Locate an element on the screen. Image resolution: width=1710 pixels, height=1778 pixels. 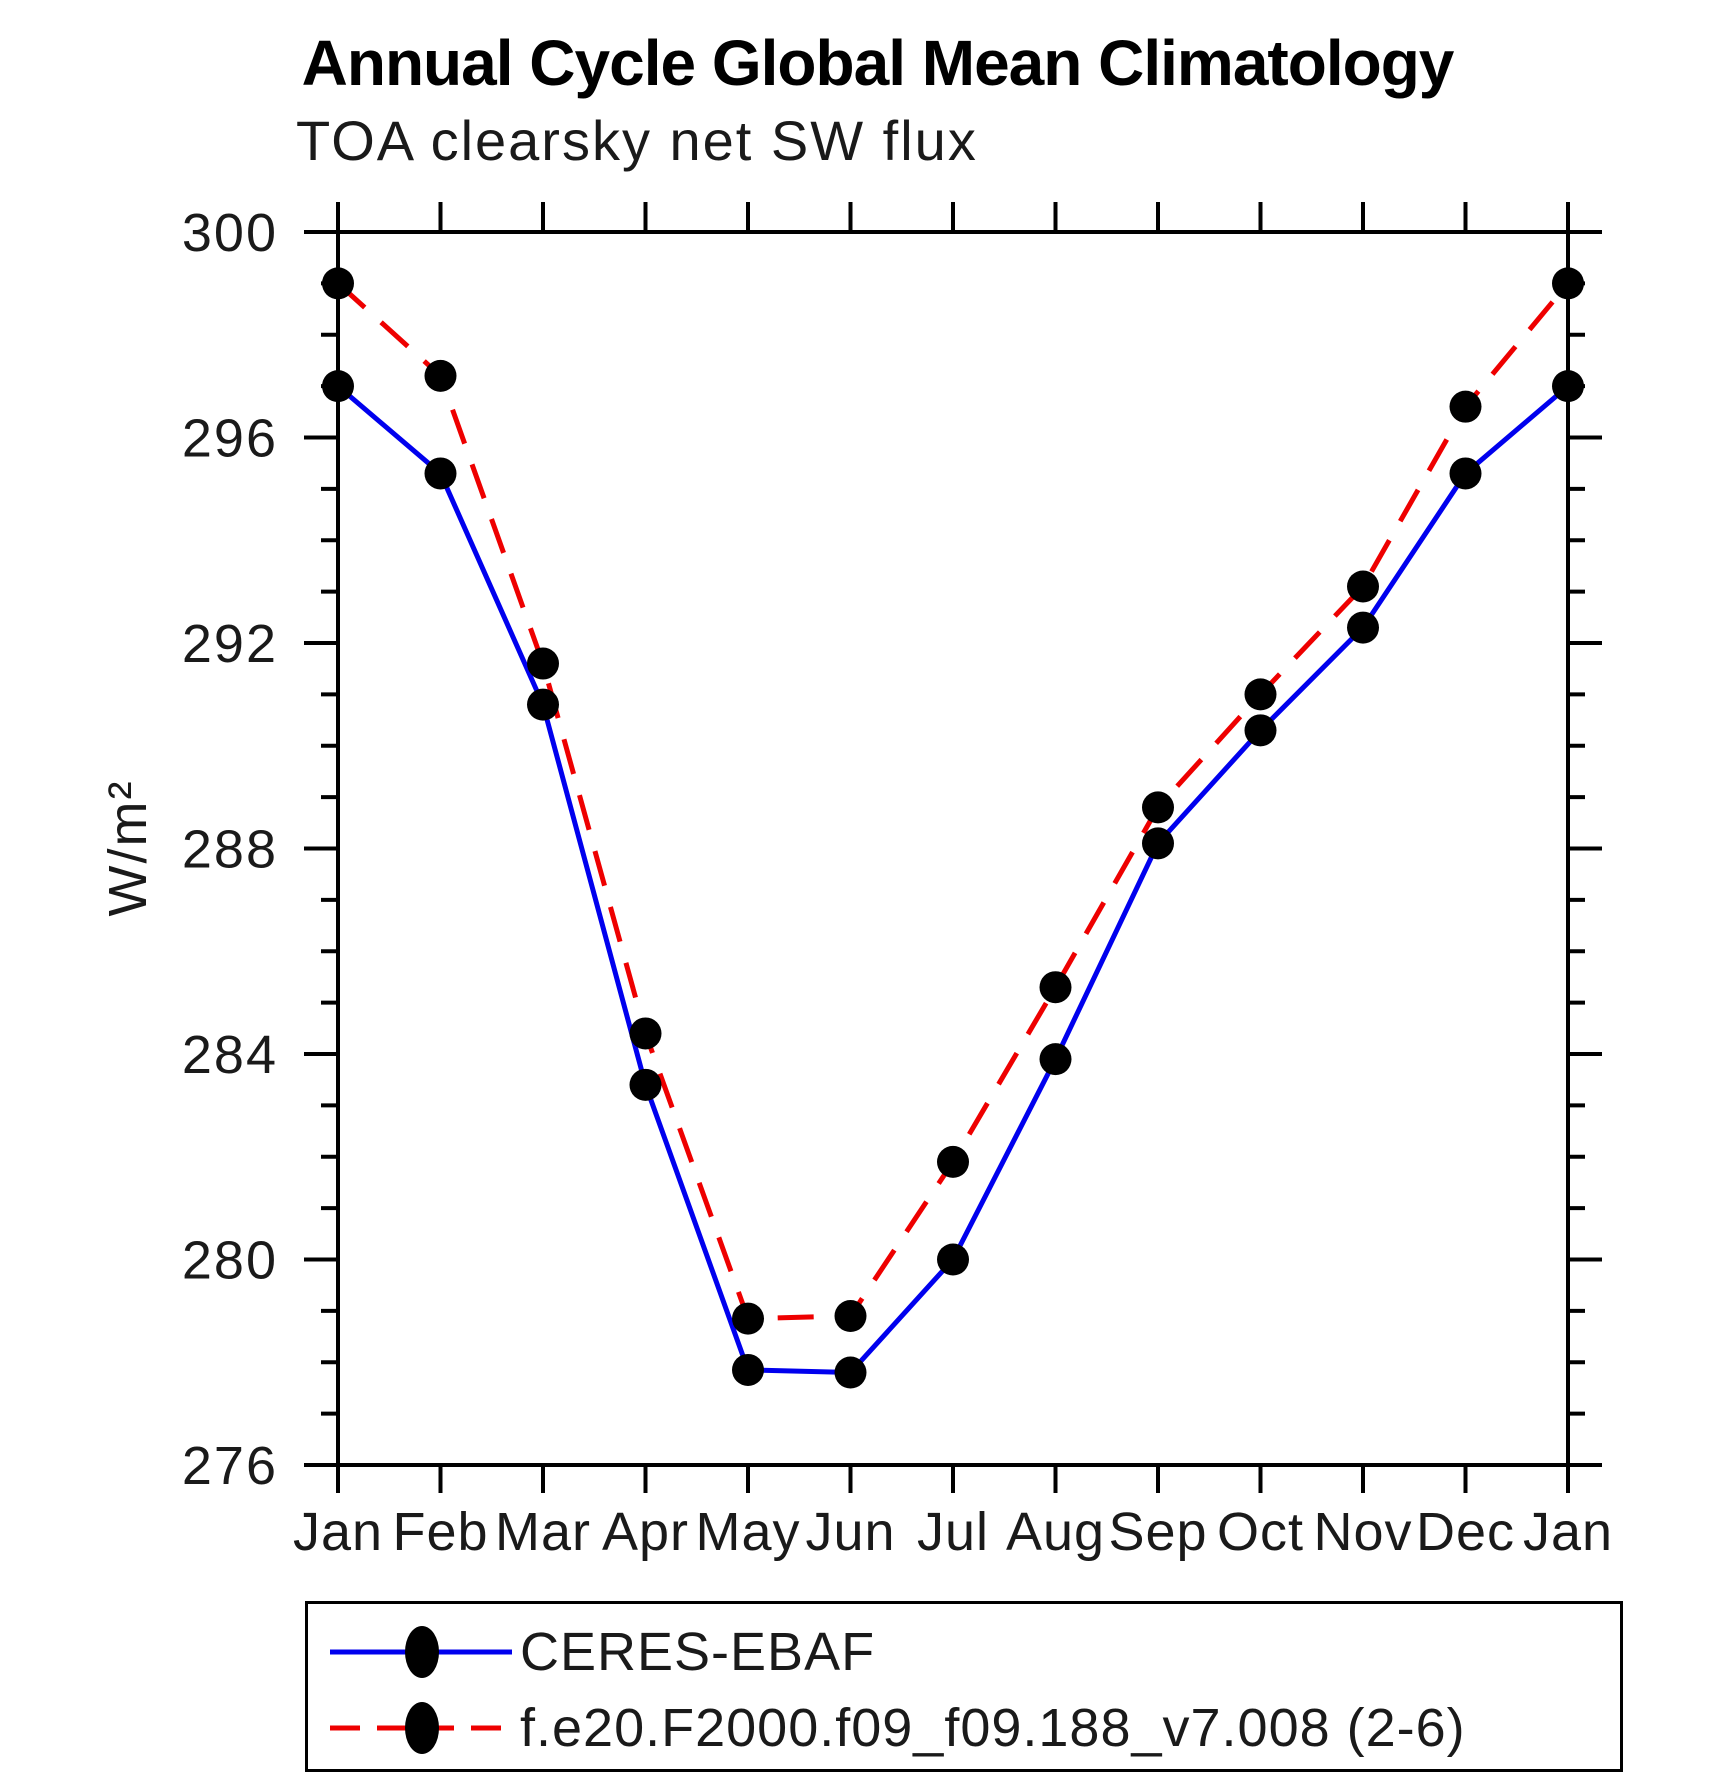
legend-sample-solid-line is located at coordinates (421, 1652).